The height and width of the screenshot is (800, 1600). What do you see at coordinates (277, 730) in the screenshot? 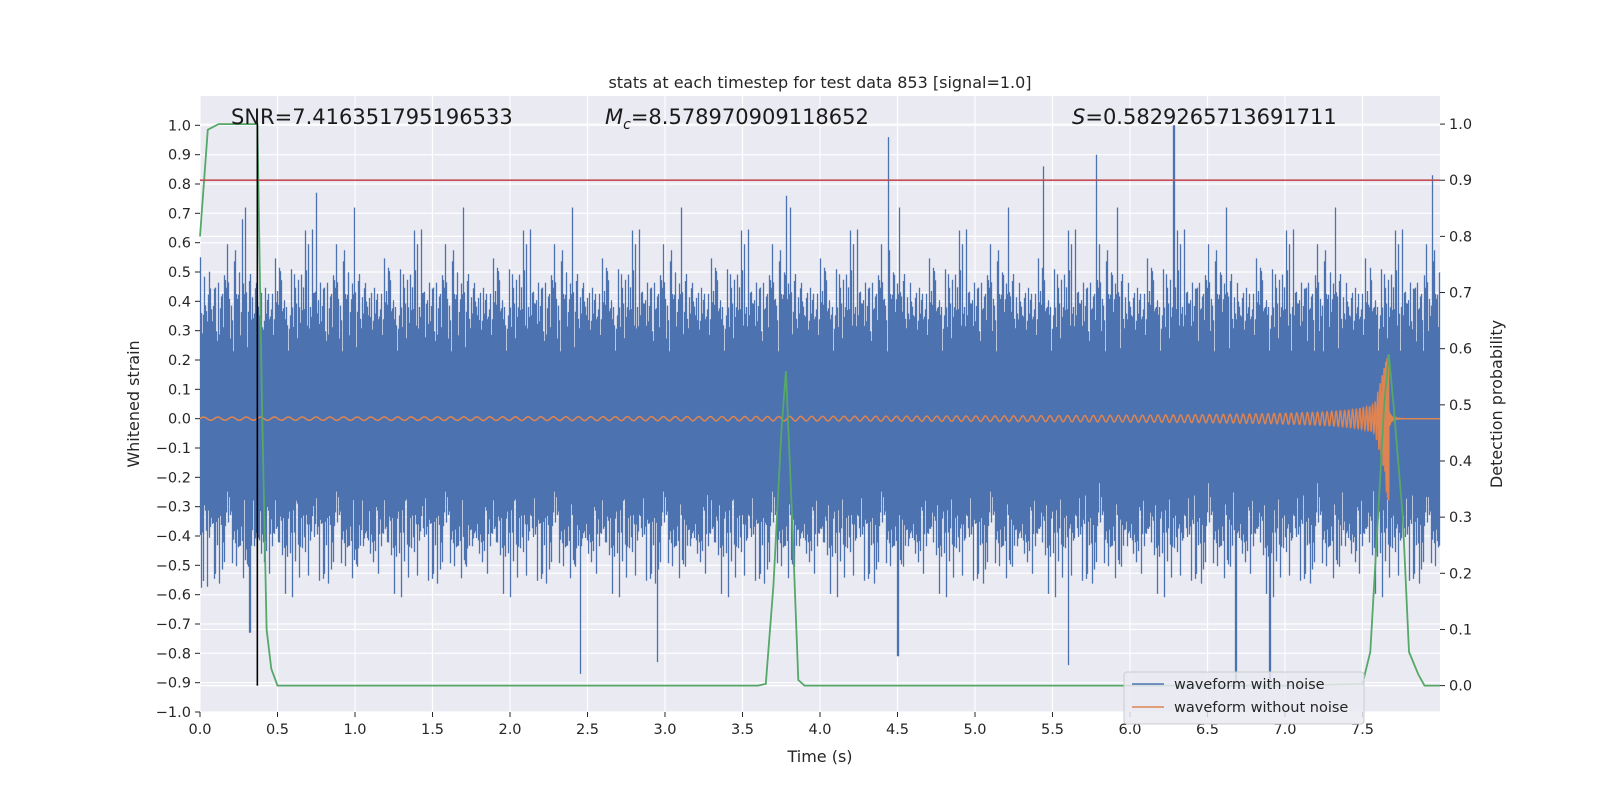
I see `x-tick-label: 0.5` at bounding box center [277, 730].